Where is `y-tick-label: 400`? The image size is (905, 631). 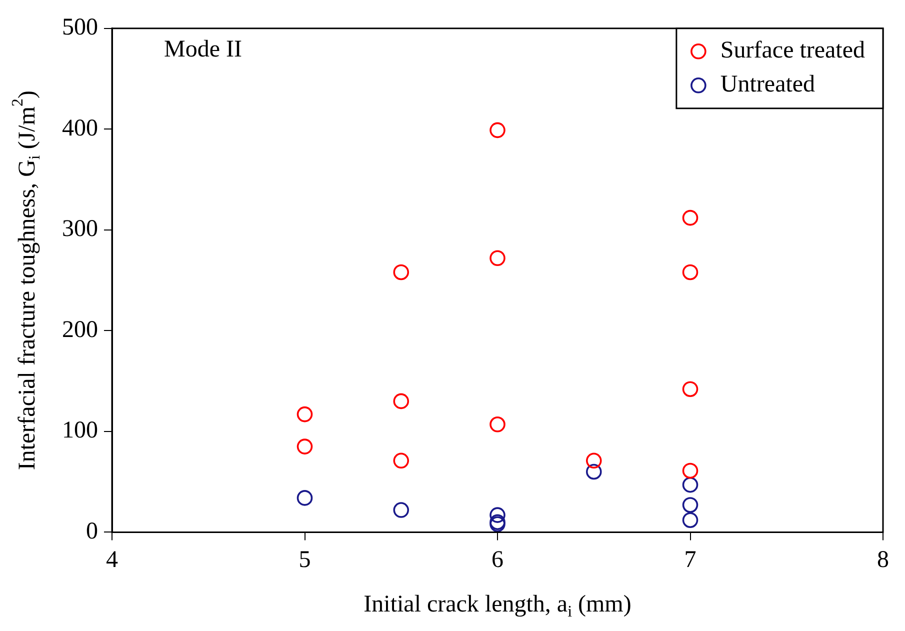 y-tick-label: 400 is located at coordinates (80, 128).